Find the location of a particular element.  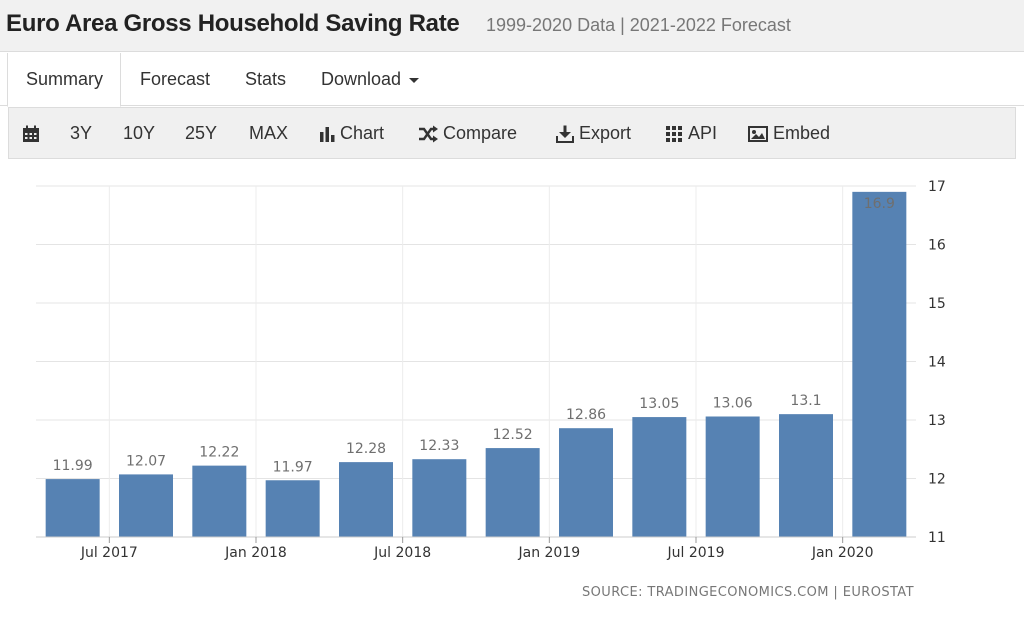

data-label: 12.52 is located at coordinates (513, 435).